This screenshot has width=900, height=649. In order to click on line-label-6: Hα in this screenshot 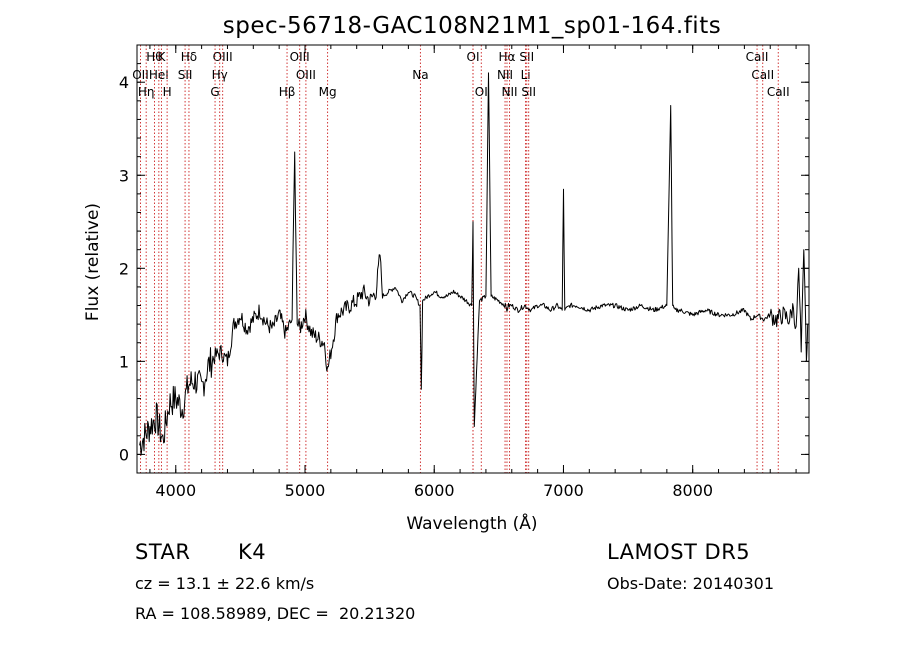, I will do `click(507, 57)`.